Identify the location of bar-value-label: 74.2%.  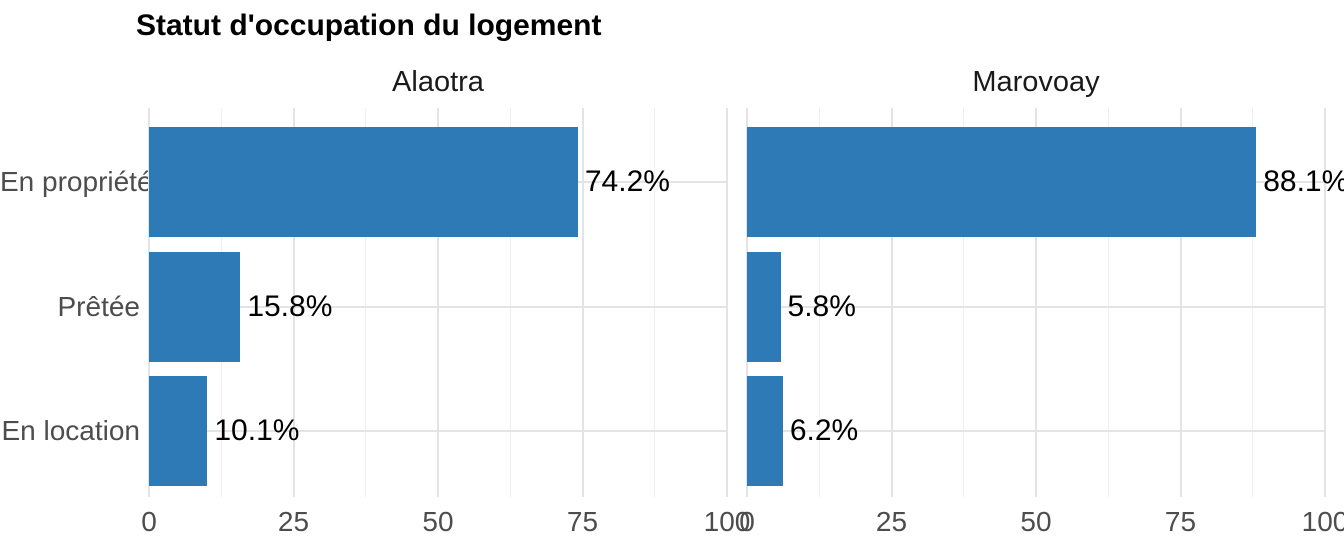
(627, 181).